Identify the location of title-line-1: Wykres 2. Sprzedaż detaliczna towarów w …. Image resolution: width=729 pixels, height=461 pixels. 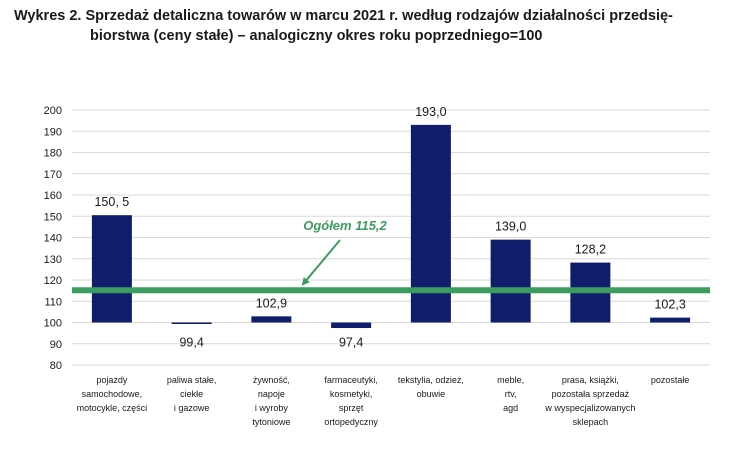
(343, 16).